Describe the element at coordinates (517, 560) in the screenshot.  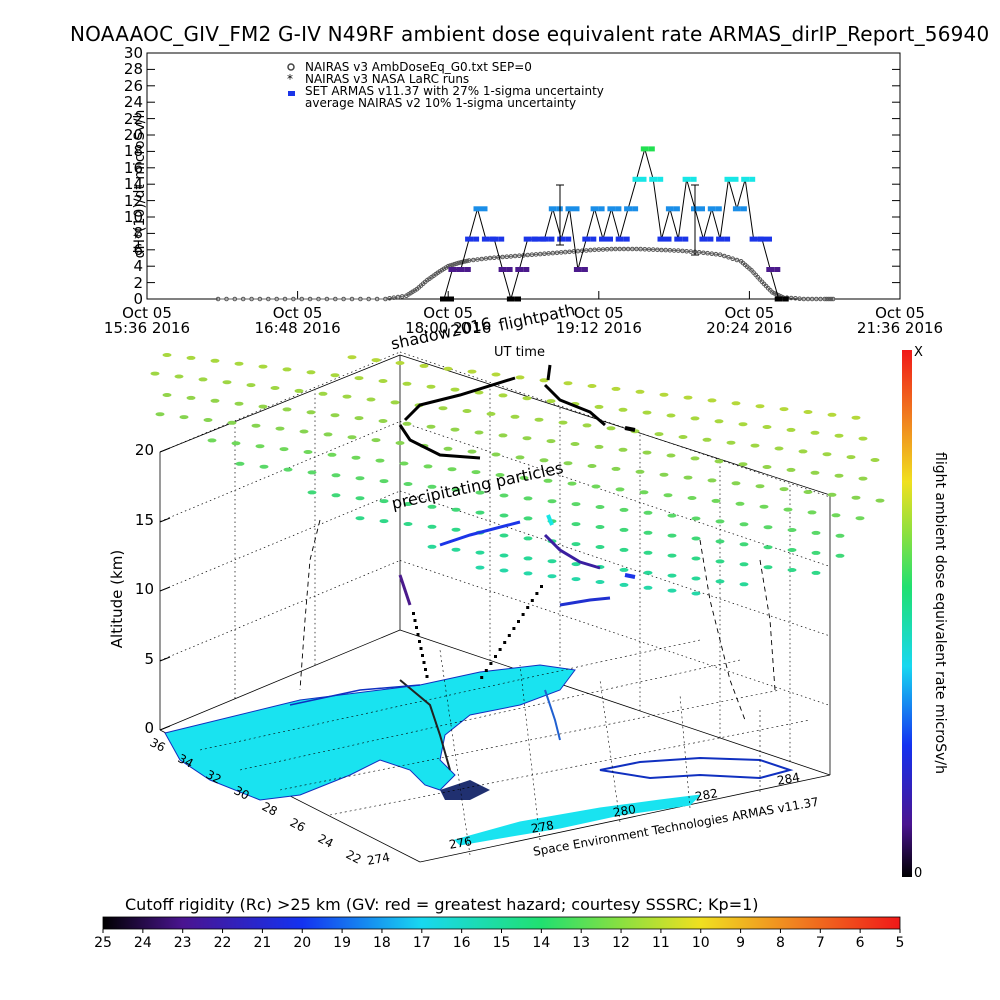
I see `flightpath-mid` at that location.